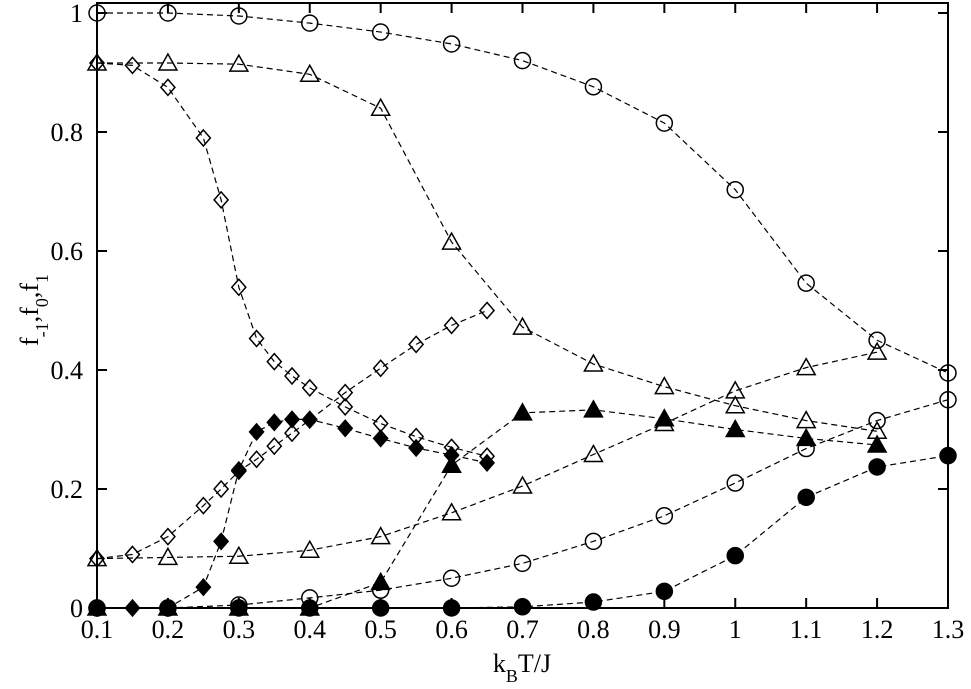 This screenshot has width=971, height=689. I want to click on ylabel-part: -1, so click(42, 329).